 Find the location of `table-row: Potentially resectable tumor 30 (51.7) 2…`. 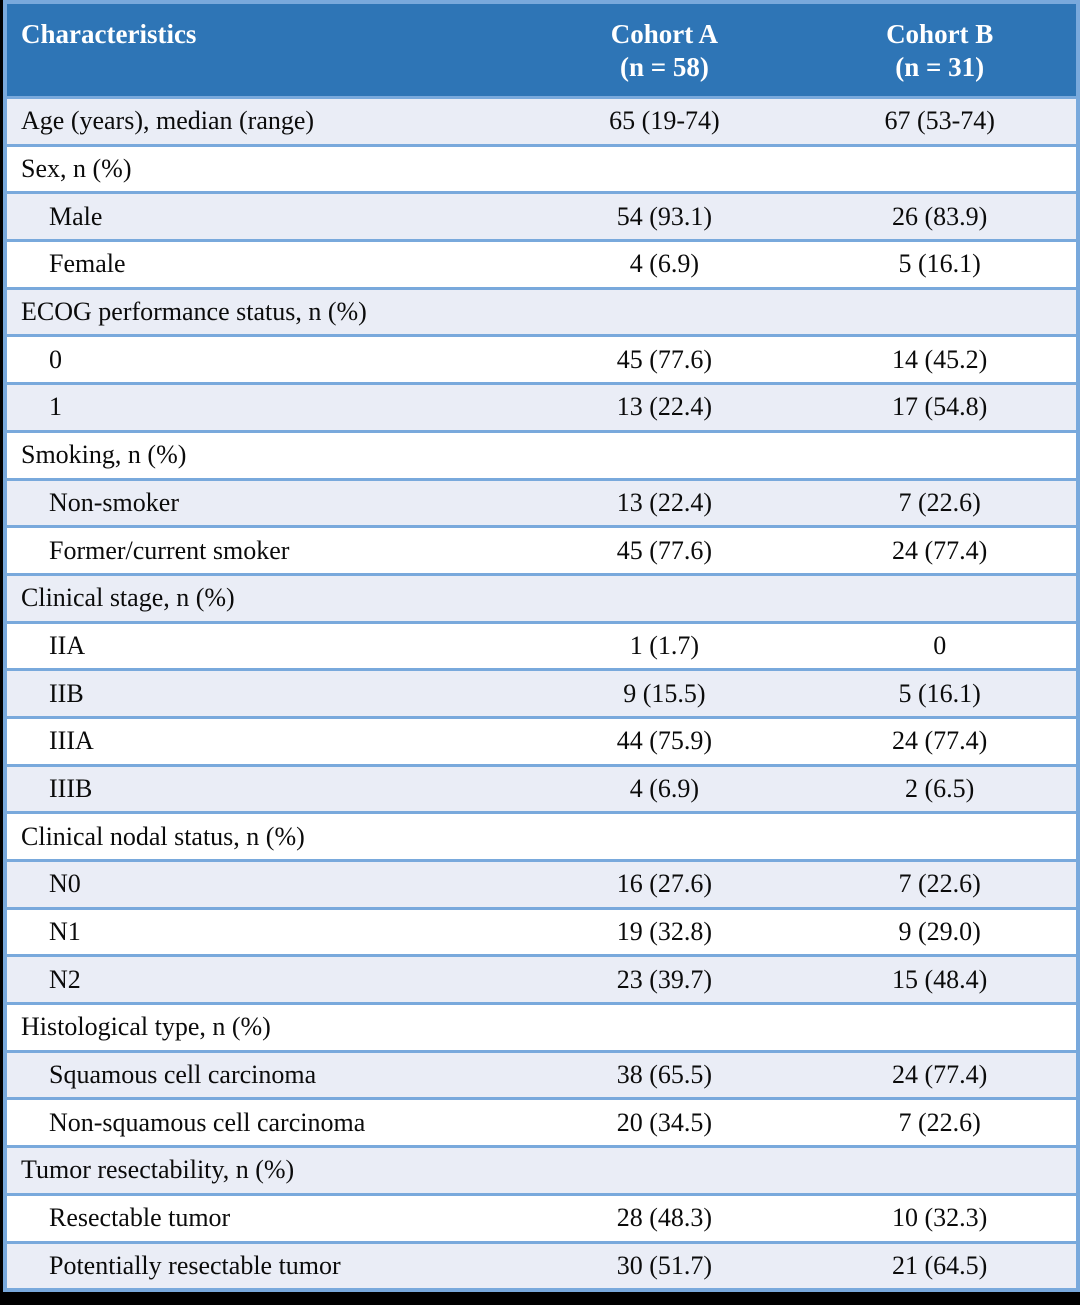

table-row: Potentially resectable tumor 30 (51.7) 2… is located at coordinates (541, 1264).